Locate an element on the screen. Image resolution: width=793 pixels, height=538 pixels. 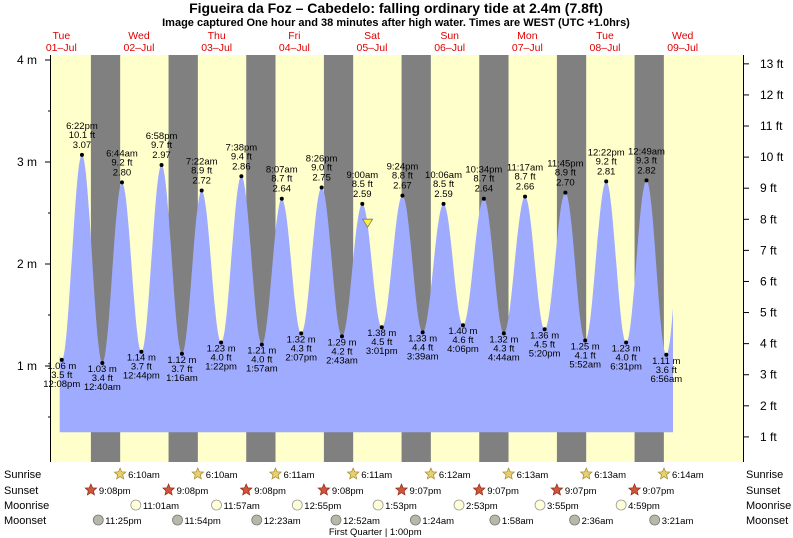
high-tide-label: 10:34pm is located at coordinates (483, 170).